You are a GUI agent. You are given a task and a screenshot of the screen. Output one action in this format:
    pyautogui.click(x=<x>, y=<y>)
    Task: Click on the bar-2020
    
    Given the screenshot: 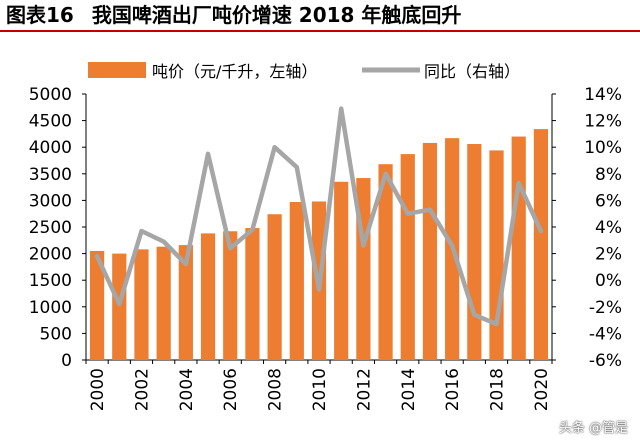 What is the action you would take?
    pyautogui.click(x=541, y=244)
    